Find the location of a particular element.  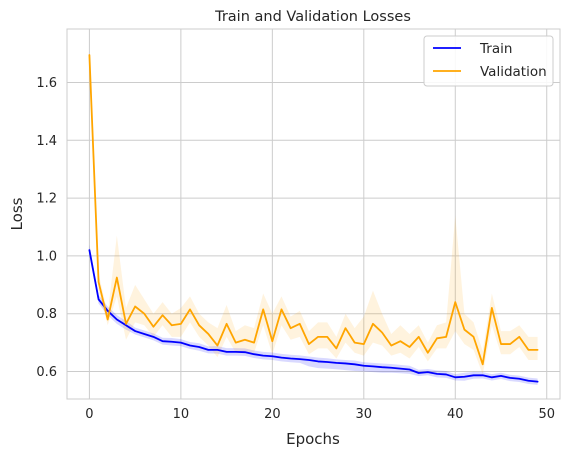

y-tick-label: 0.8 is located at coordinates (46, 314).